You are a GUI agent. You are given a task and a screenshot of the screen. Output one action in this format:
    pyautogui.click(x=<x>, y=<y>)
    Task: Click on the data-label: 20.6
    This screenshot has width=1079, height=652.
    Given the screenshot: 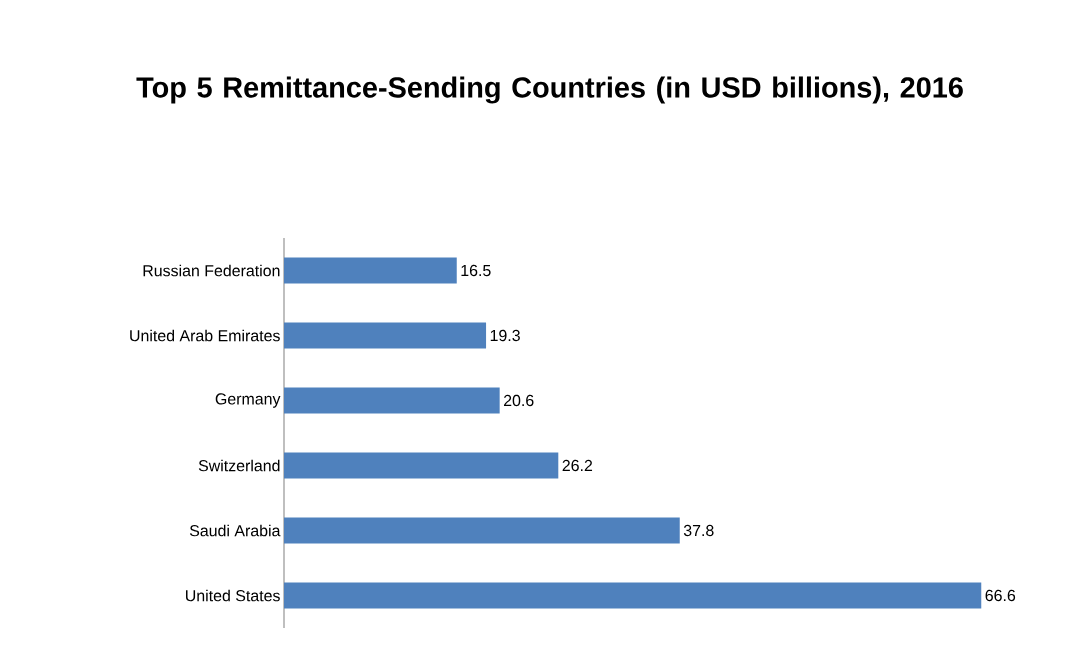 What is the action you would take?
    pyautogui.click(x=518, y=400)
    